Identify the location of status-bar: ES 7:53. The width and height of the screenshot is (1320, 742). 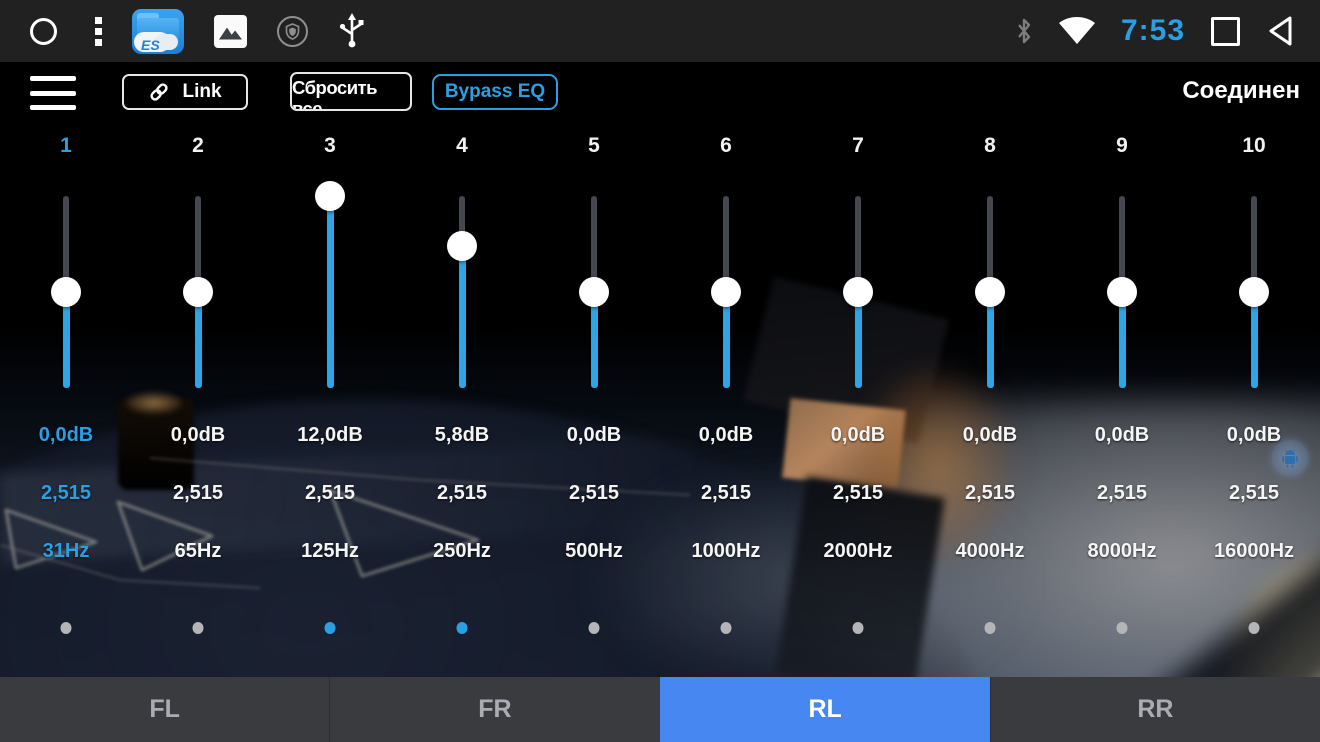
(660, 31).